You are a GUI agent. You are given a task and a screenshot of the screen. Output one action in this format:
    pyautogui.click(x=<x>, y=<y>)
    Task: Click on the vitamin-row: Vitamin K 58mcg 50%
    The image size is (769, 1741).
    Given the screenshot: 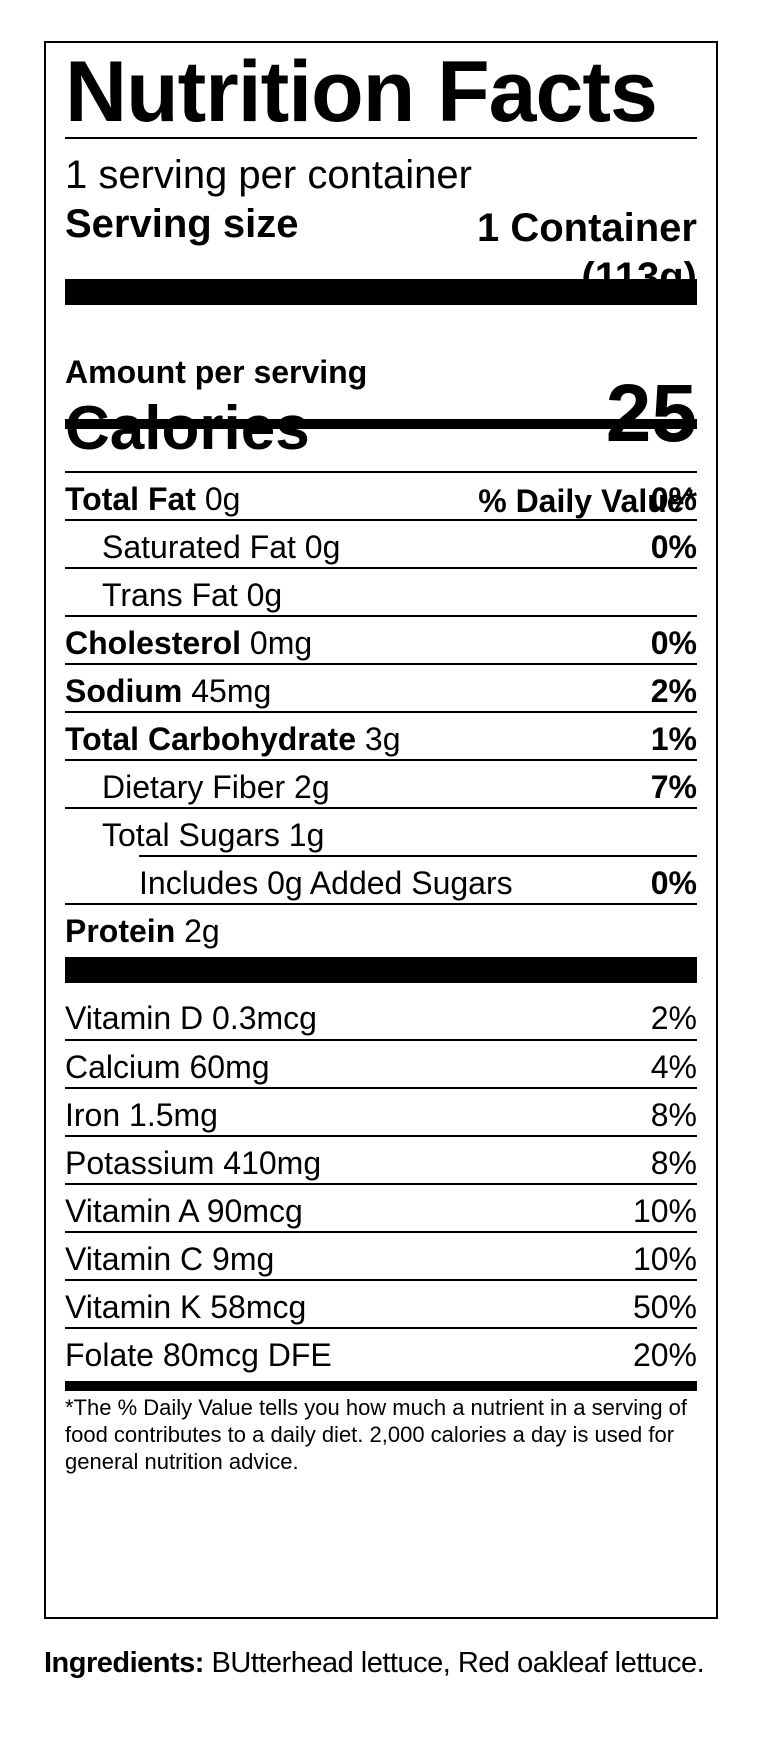 What is the action you would take?
    pyautogui.click(x=381, y=1307)
    